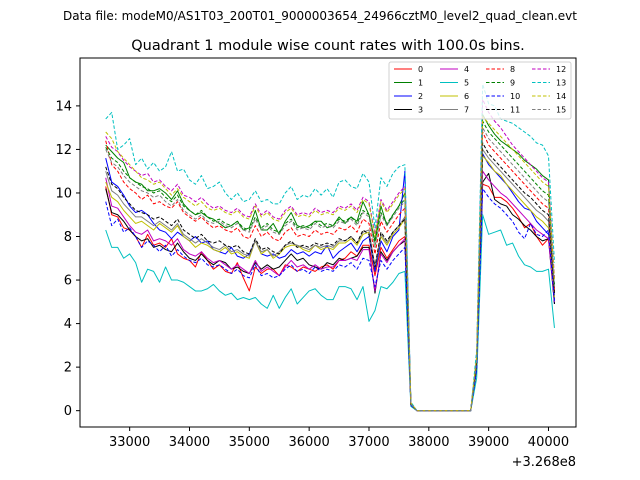 The image size is (640, 480). I want to click on x-offset-label: +3.268e8, so click(544, 462).